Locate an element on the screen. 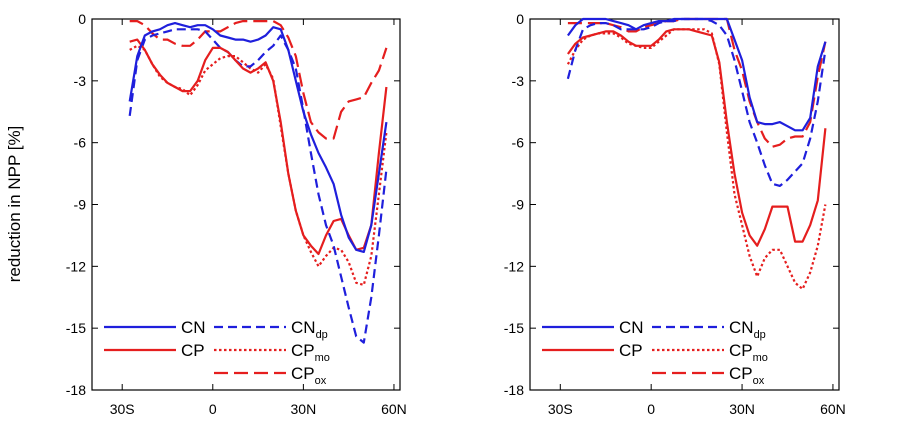 Image resolution: width=915 pixels, height=428 pixels. series-line-cp is located at coordinates (697, 137).